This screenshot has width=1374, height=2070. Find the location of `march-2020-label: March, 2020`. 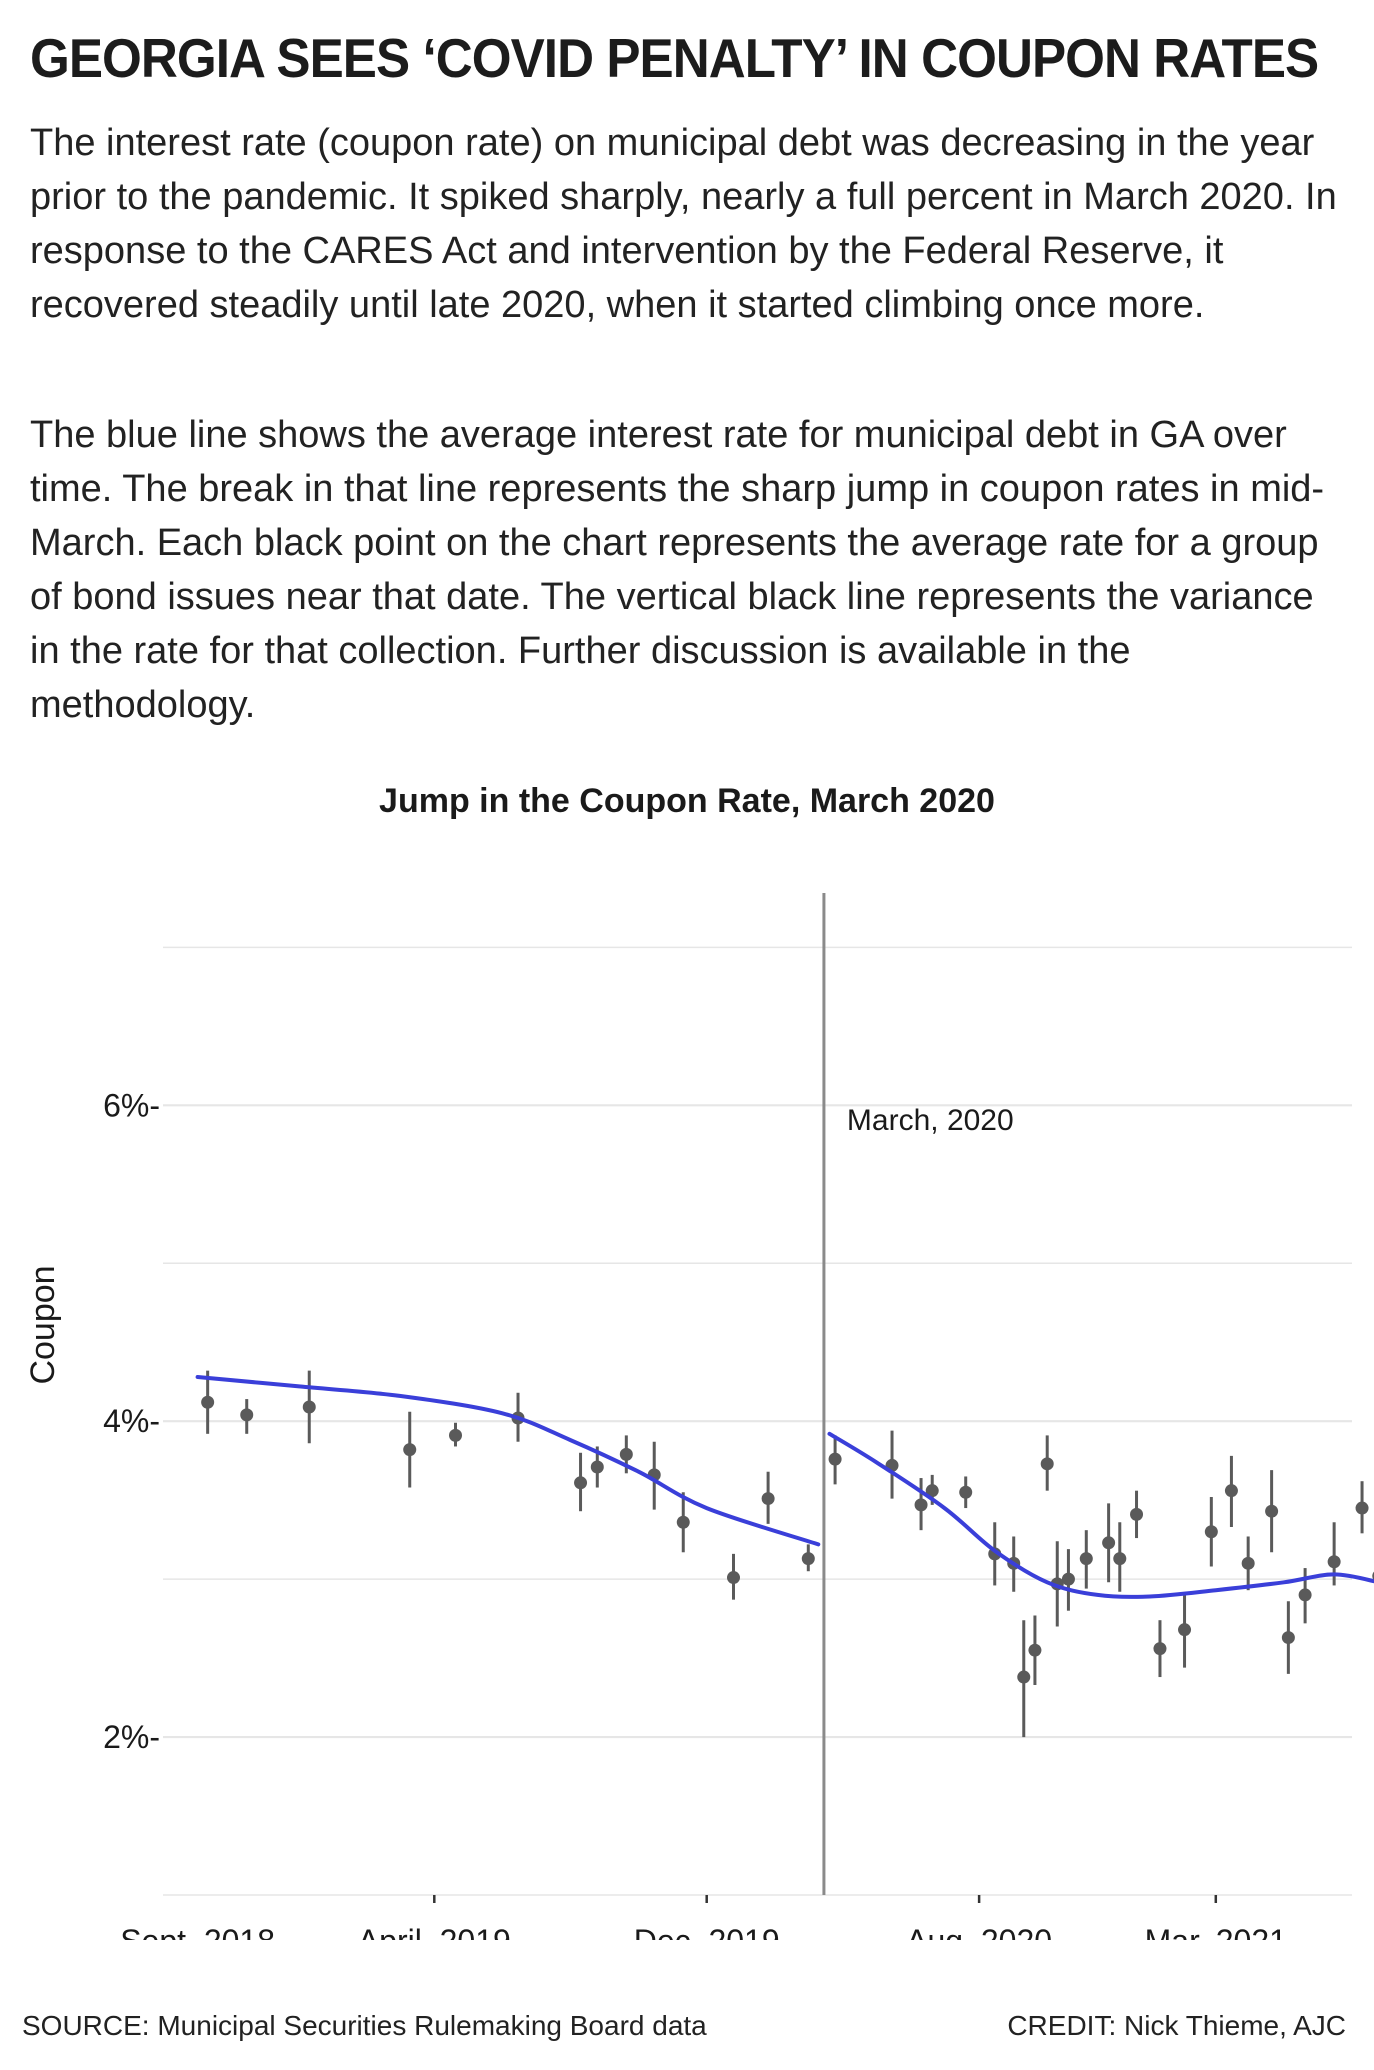

march-2020-label: March, 2020 is located at coordinates (930, 1120).